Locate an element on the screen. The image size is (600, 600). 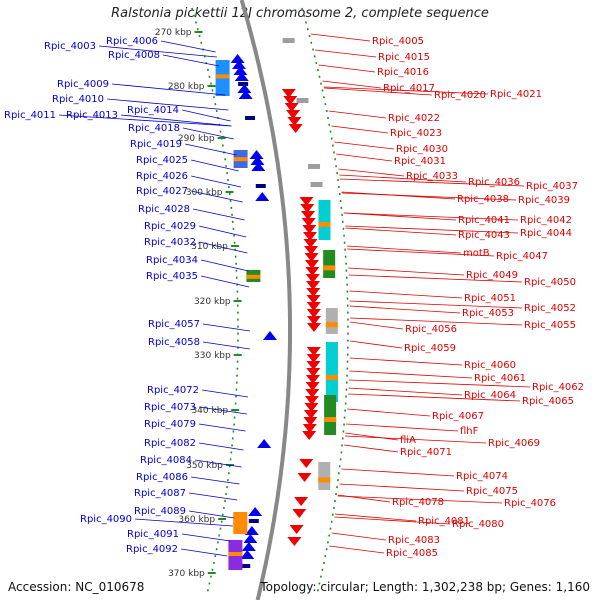
left-gene-label: Rpic_4006 is located at coordinates (132, 41).